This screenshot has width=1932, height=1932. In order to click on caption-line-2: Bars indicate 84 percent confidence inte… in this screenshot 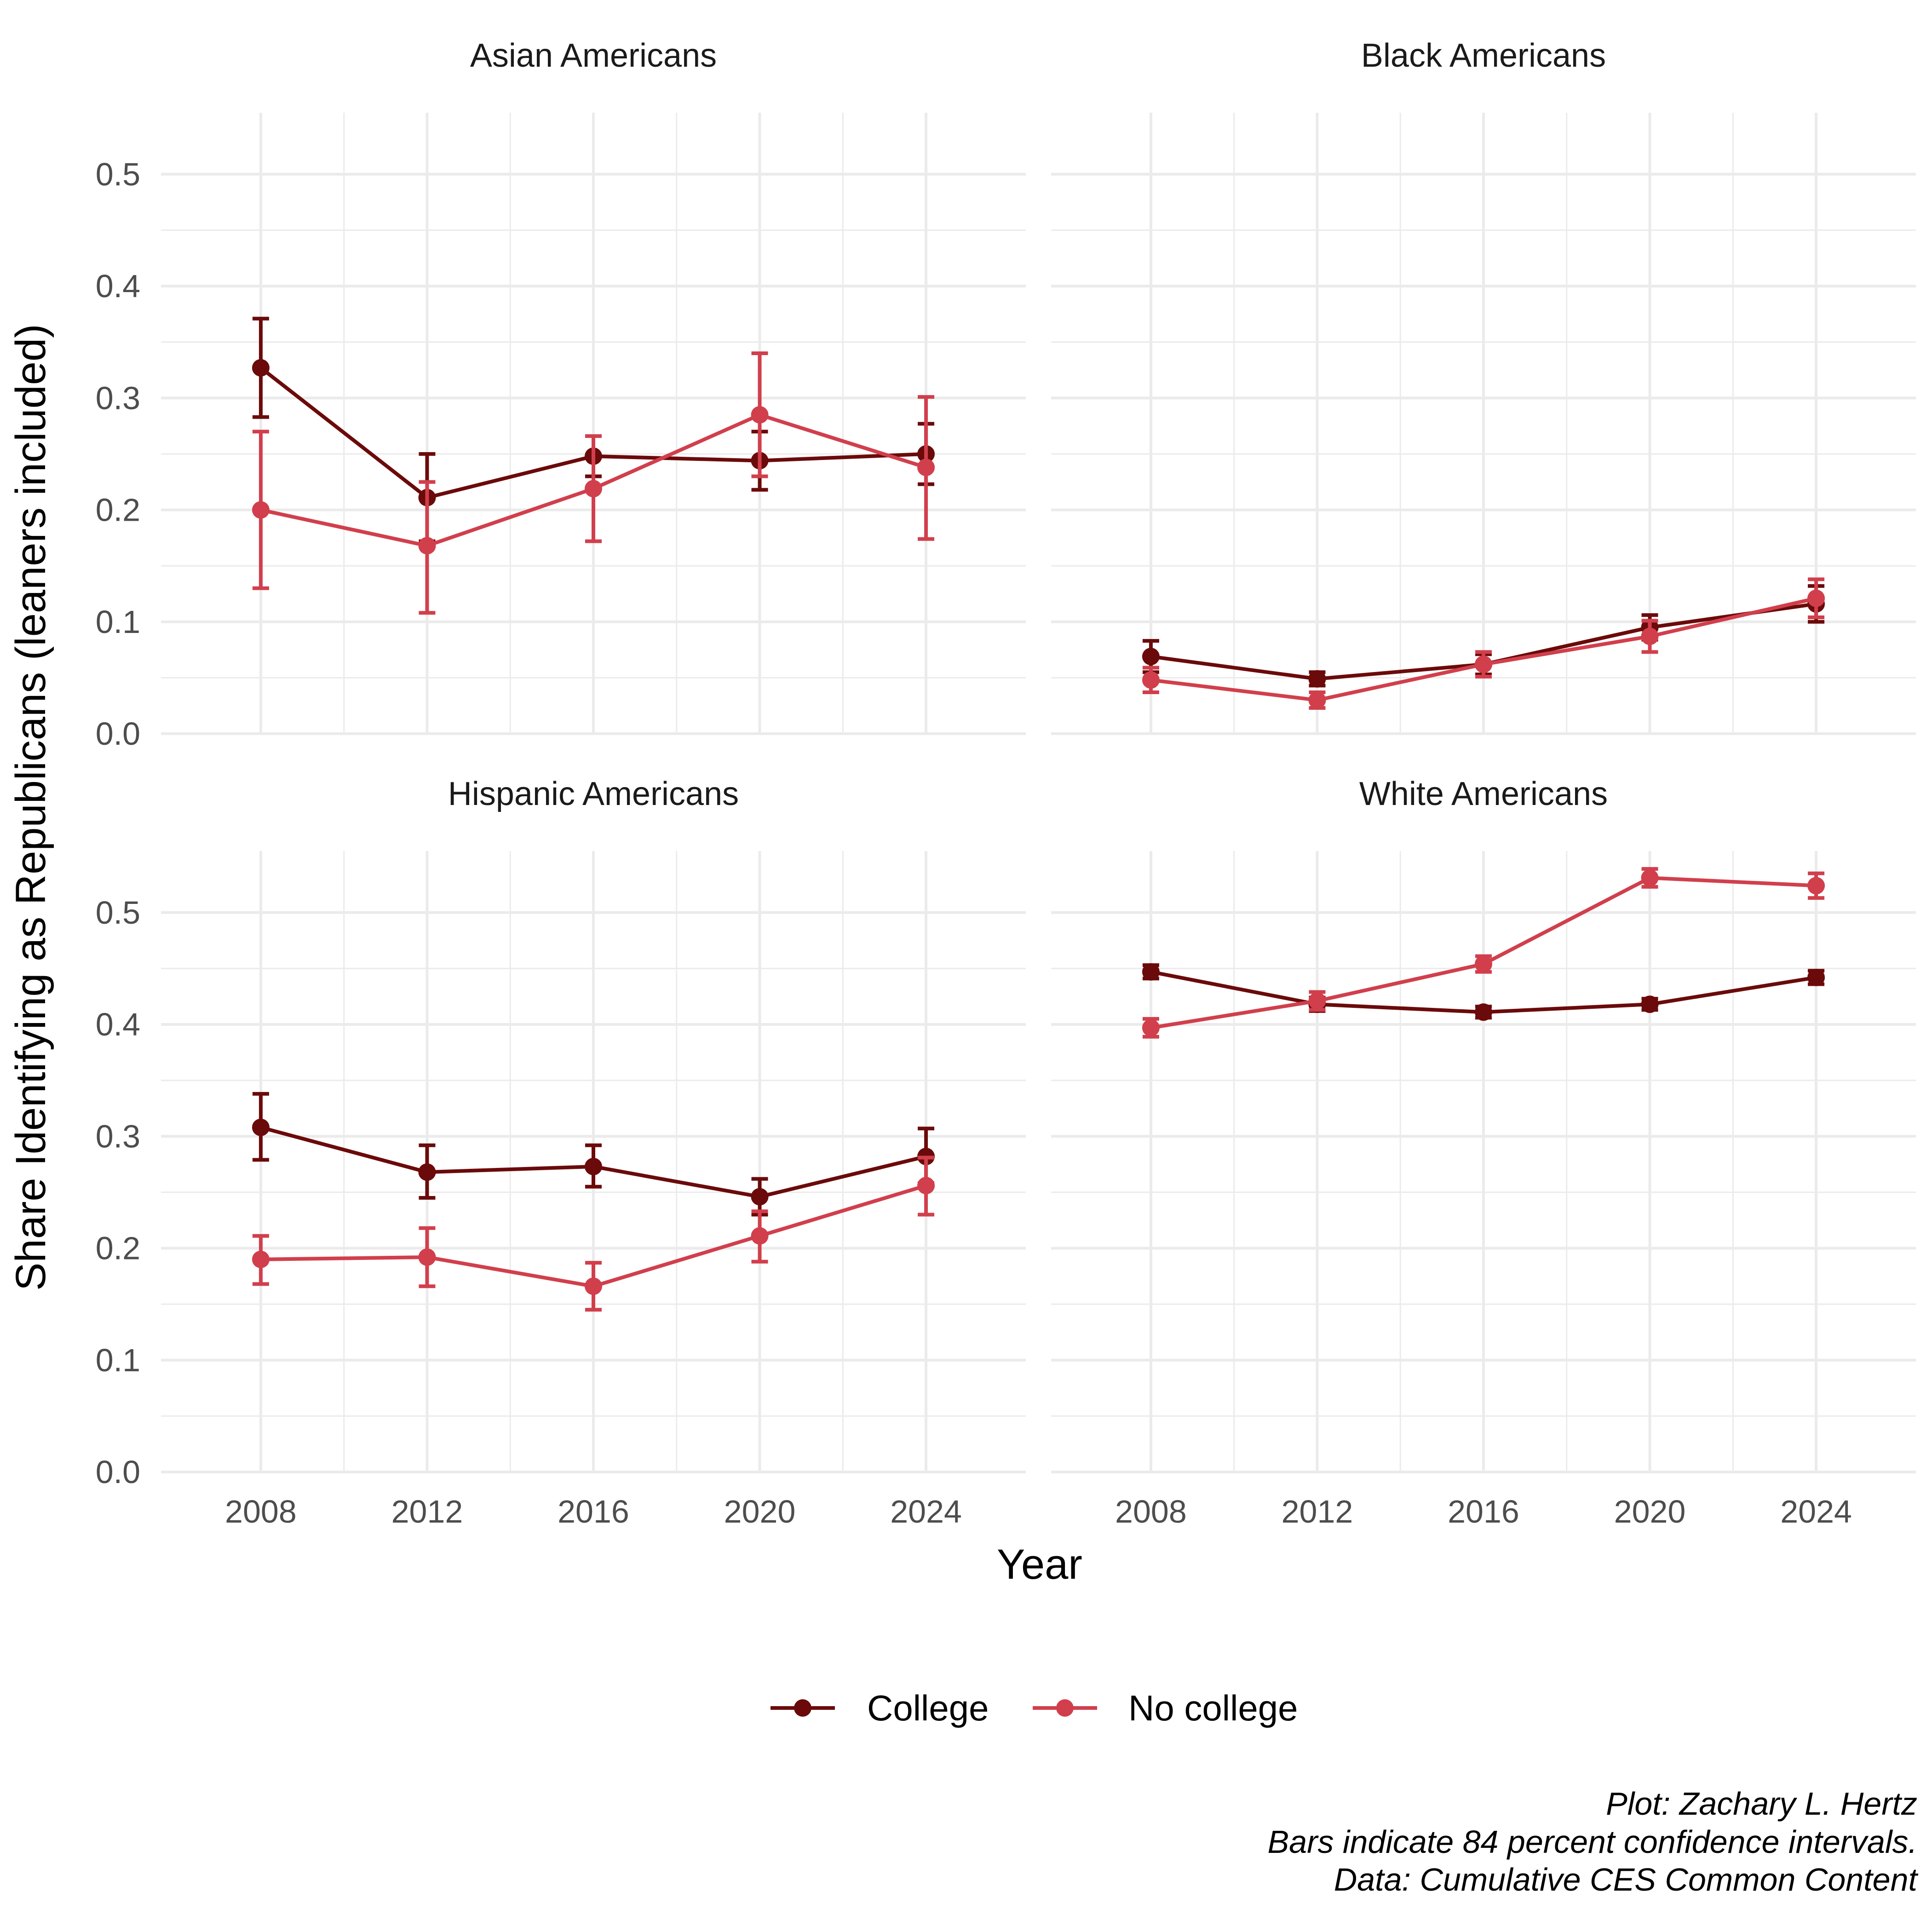, I will do `click(1592, 1842)`.